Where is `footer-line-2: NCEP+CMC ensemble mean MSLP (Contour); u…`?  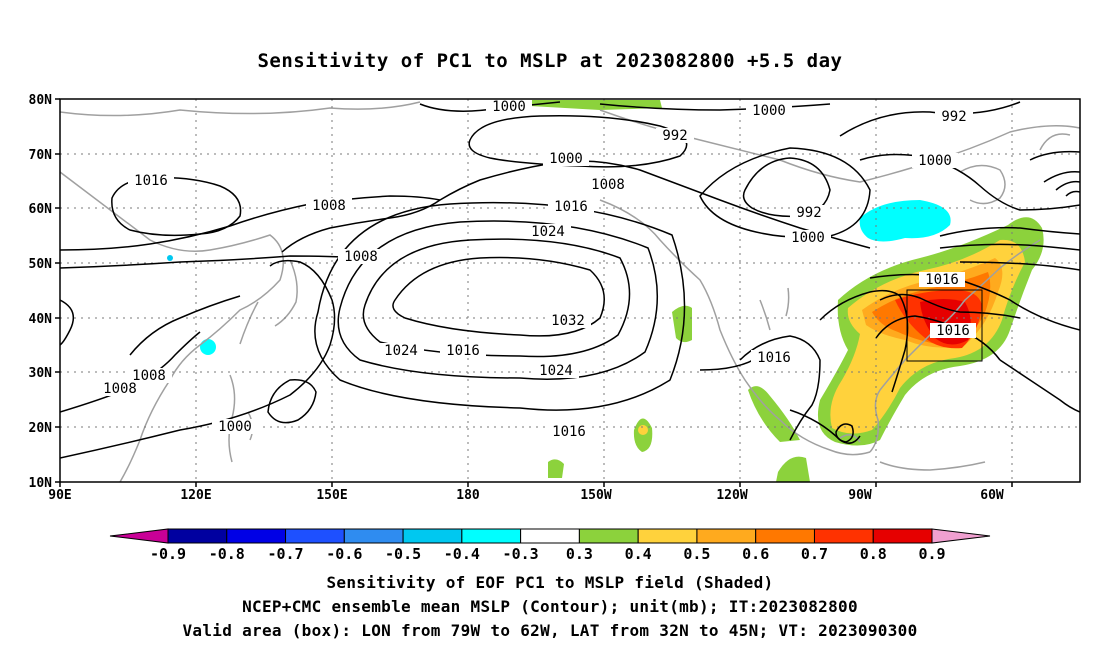
footer-line-2: NCEP+CMC ensemble mean MSLP (Contour); u… is located at coordinates (550, 606).